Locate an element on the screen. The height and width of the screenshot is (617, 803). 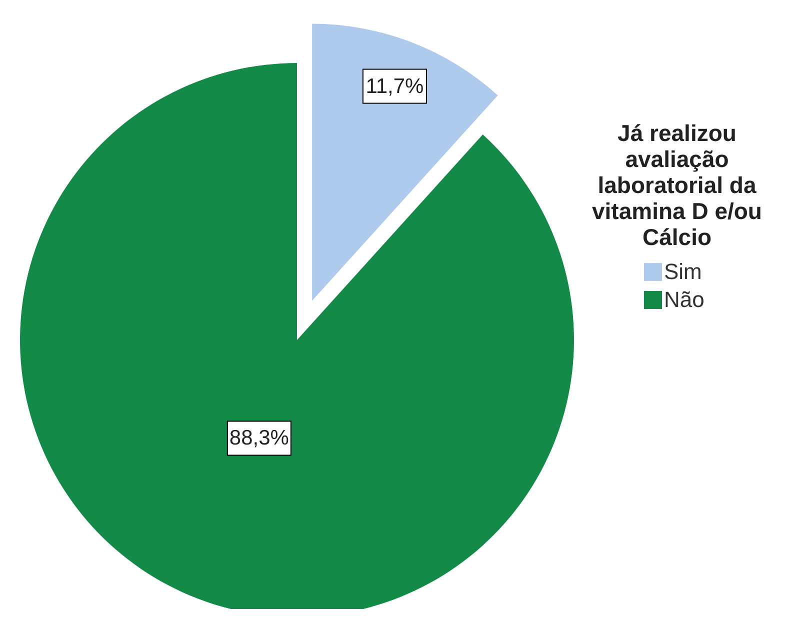
data-label: 88,3% is located at coordinates (259, 438).